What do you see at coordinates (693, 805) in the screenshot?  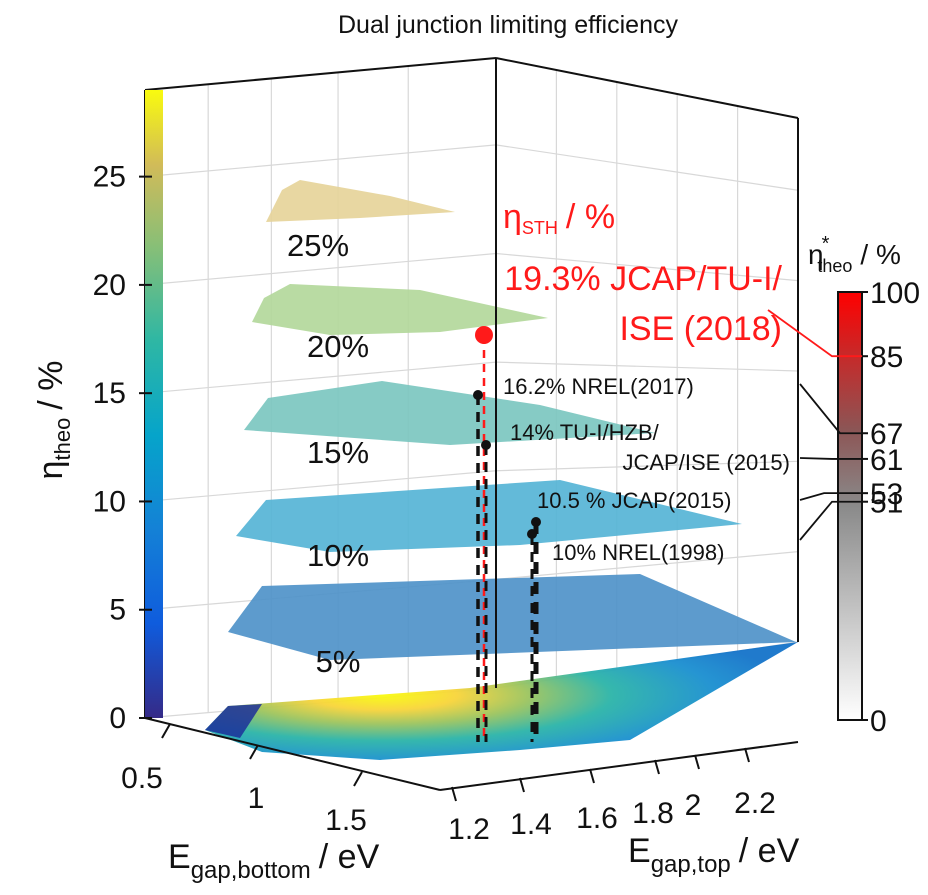 I see `y-tick-label: 2` at bounding box center [693, 805].